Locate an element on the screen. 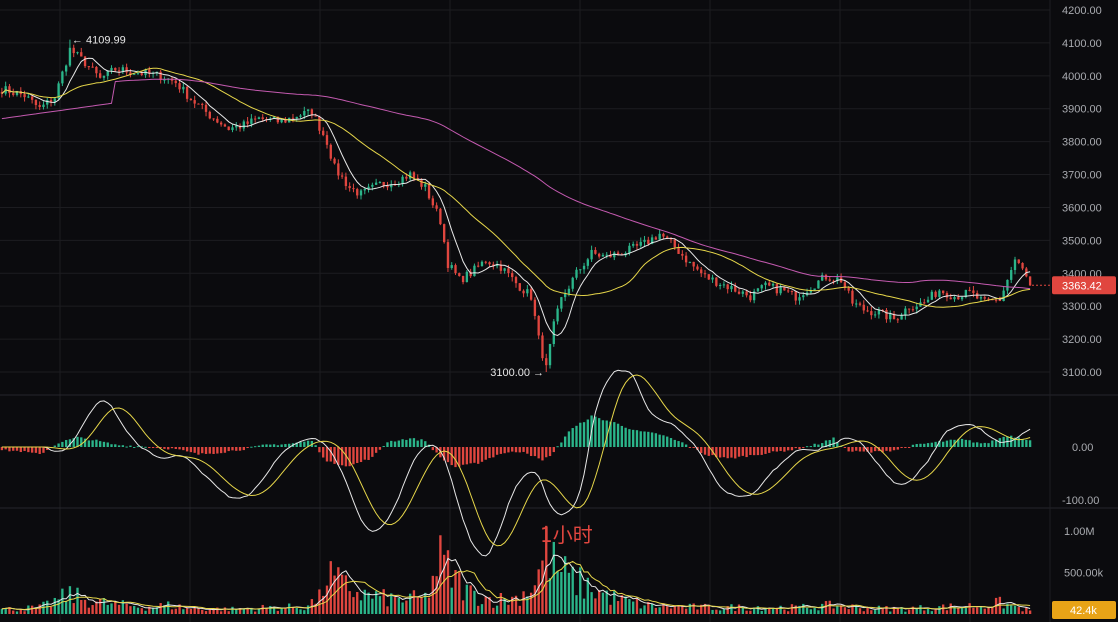 The height and width of the screenshot is (622, 1118). last-volume-label: 42.4k is located at coordinates (1083, 611).